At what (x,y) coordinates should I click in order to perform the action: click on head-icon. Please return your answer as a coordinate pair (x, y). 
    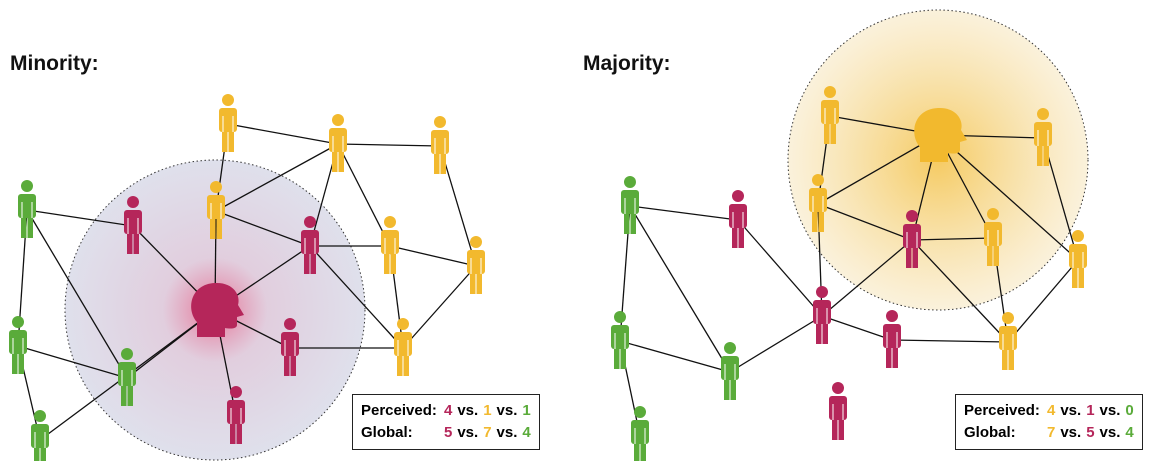
    Looking at the image, I should click on (217, 309).